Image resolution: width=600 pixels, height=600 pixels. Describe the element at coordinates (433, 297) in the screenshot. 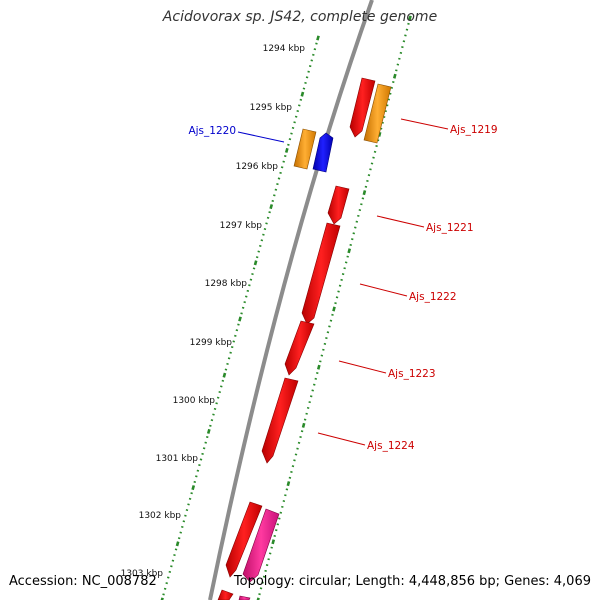

I see `gene-label-ajs-1222: Ajs_1222` at that location.